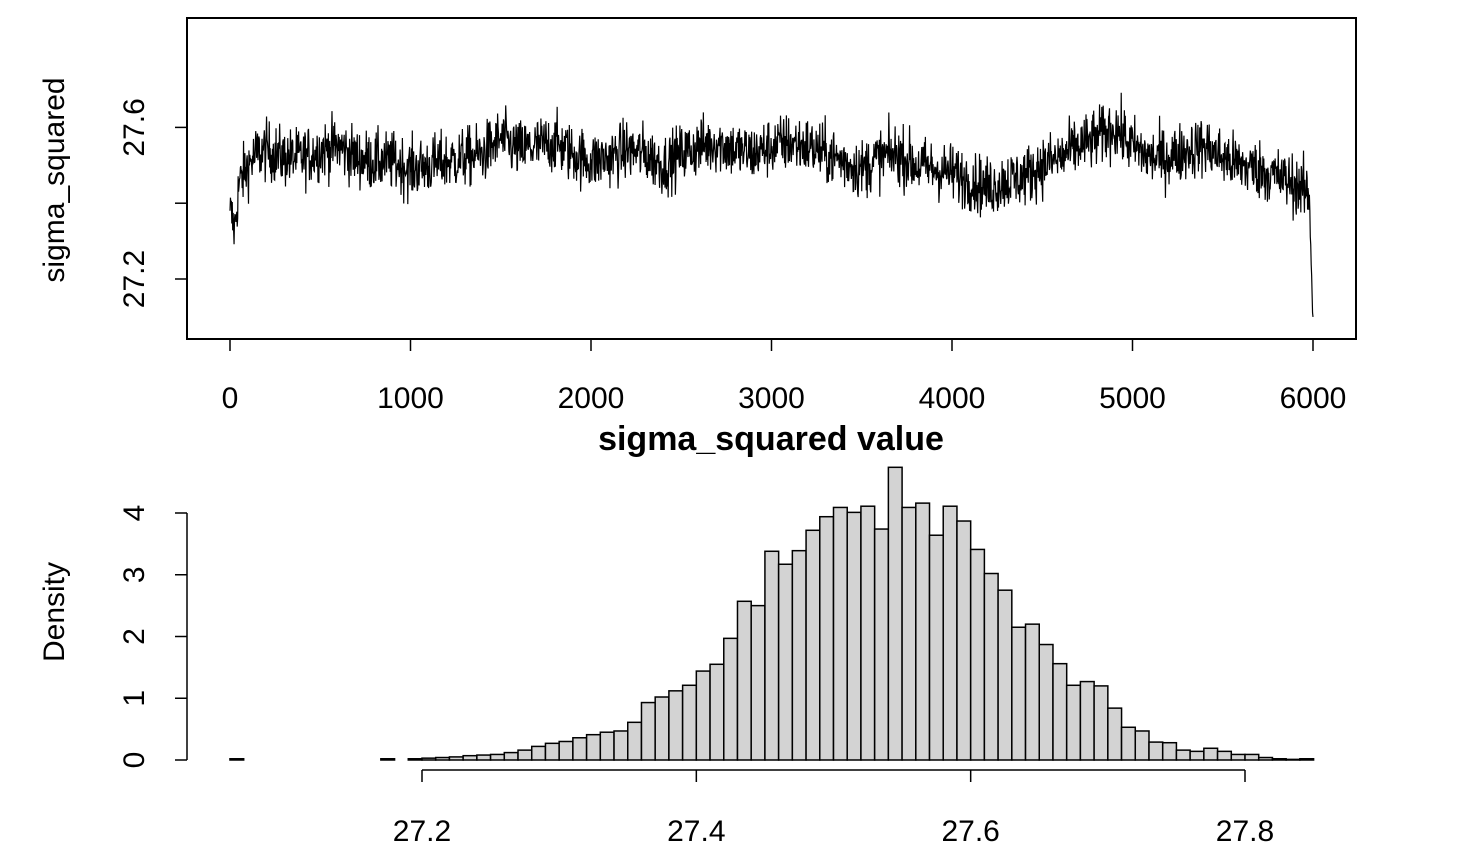  I want to click on hist-y-axis: 0 1 2 3 4, so click(152, 637).